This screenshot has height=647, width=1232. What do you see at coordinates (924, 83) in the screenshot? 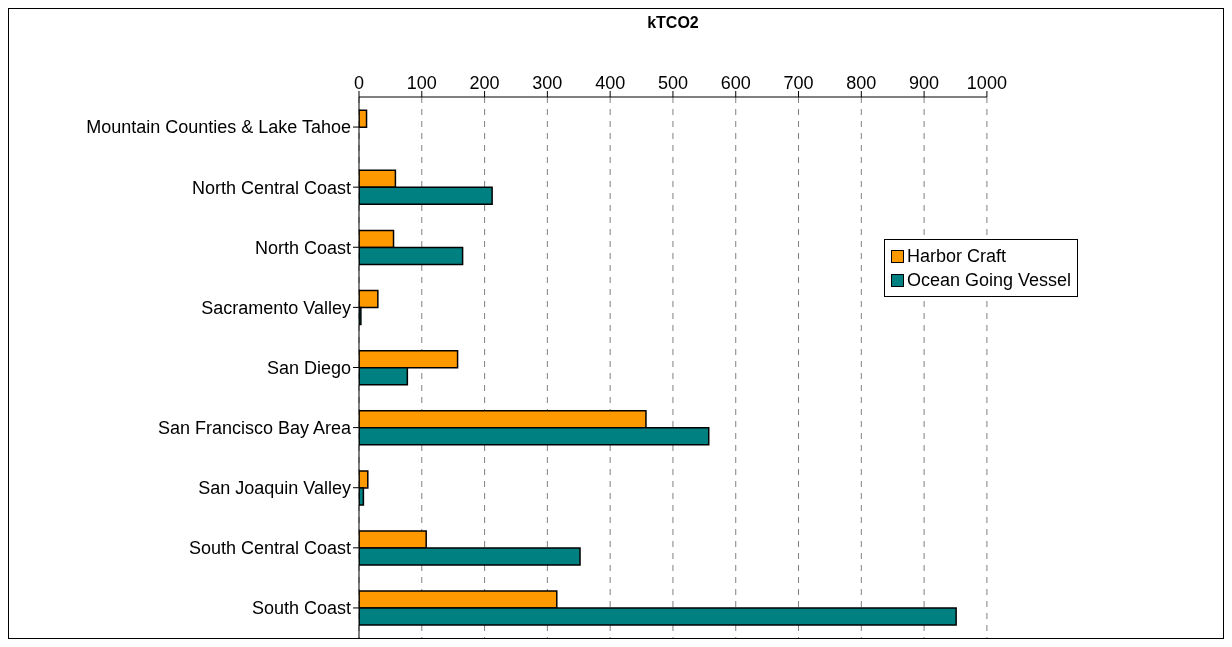
I see `x-tick-label: 900` at bounding box center [924, 83].